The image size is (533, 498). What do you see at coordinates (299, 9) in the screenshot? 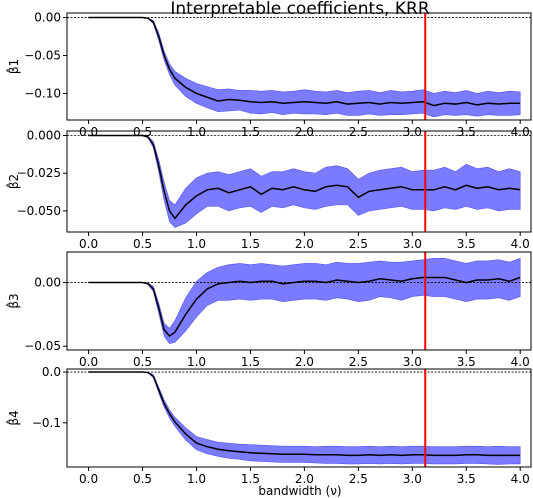
I see `figure-title: Interpretable coefficients, KRR` at bounding box center [299, 9].